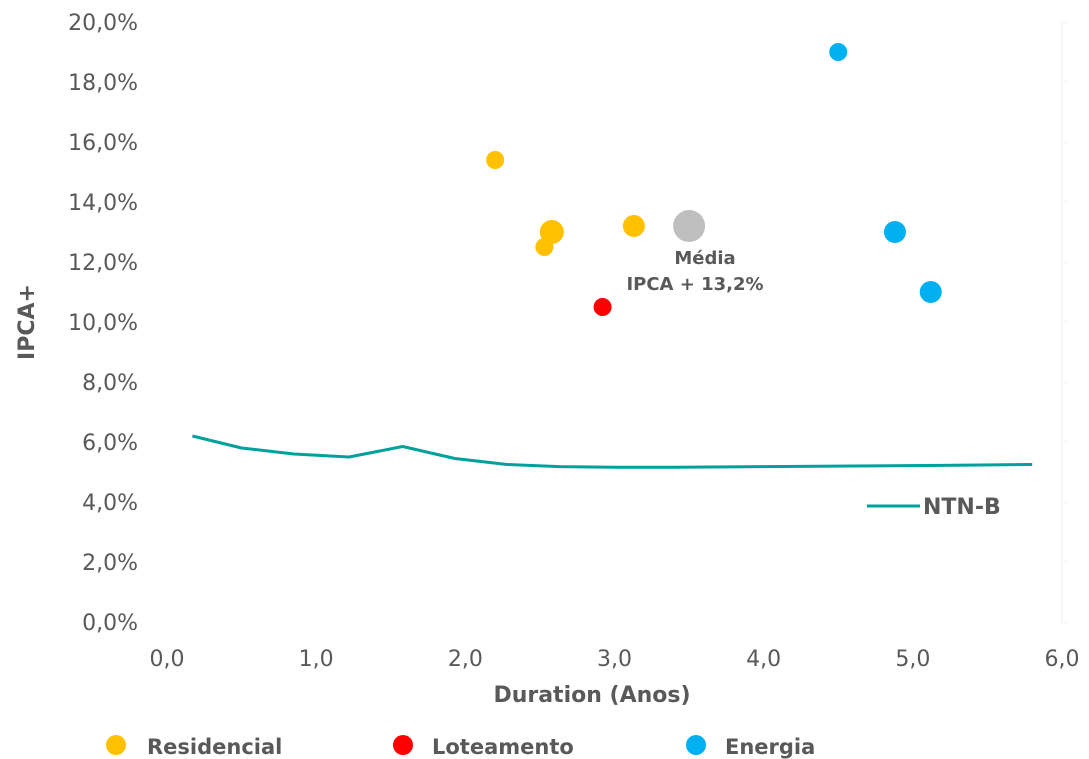 The width and height of the screenshot is (1089, 759). I want to click on legend-residencial-label: Residencial, so click(214, 747).